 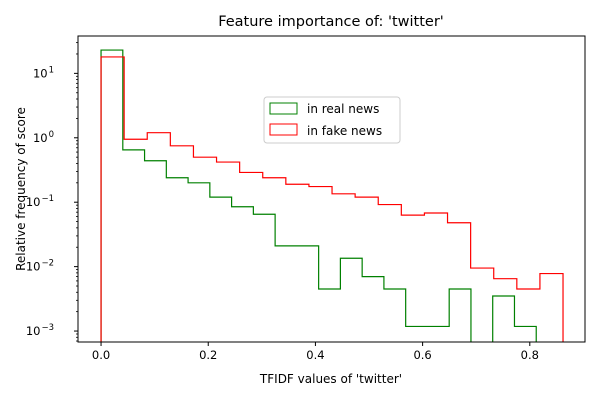 I want to click on y-tick-label: 10⁻², so click(x=40, y=266).